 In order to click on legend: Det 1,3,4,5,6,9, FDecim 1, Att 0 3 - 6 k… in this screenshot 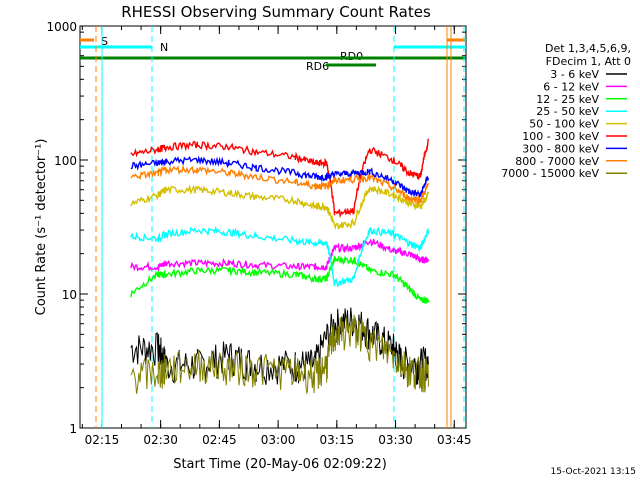, I will do `click(566, 111)`.